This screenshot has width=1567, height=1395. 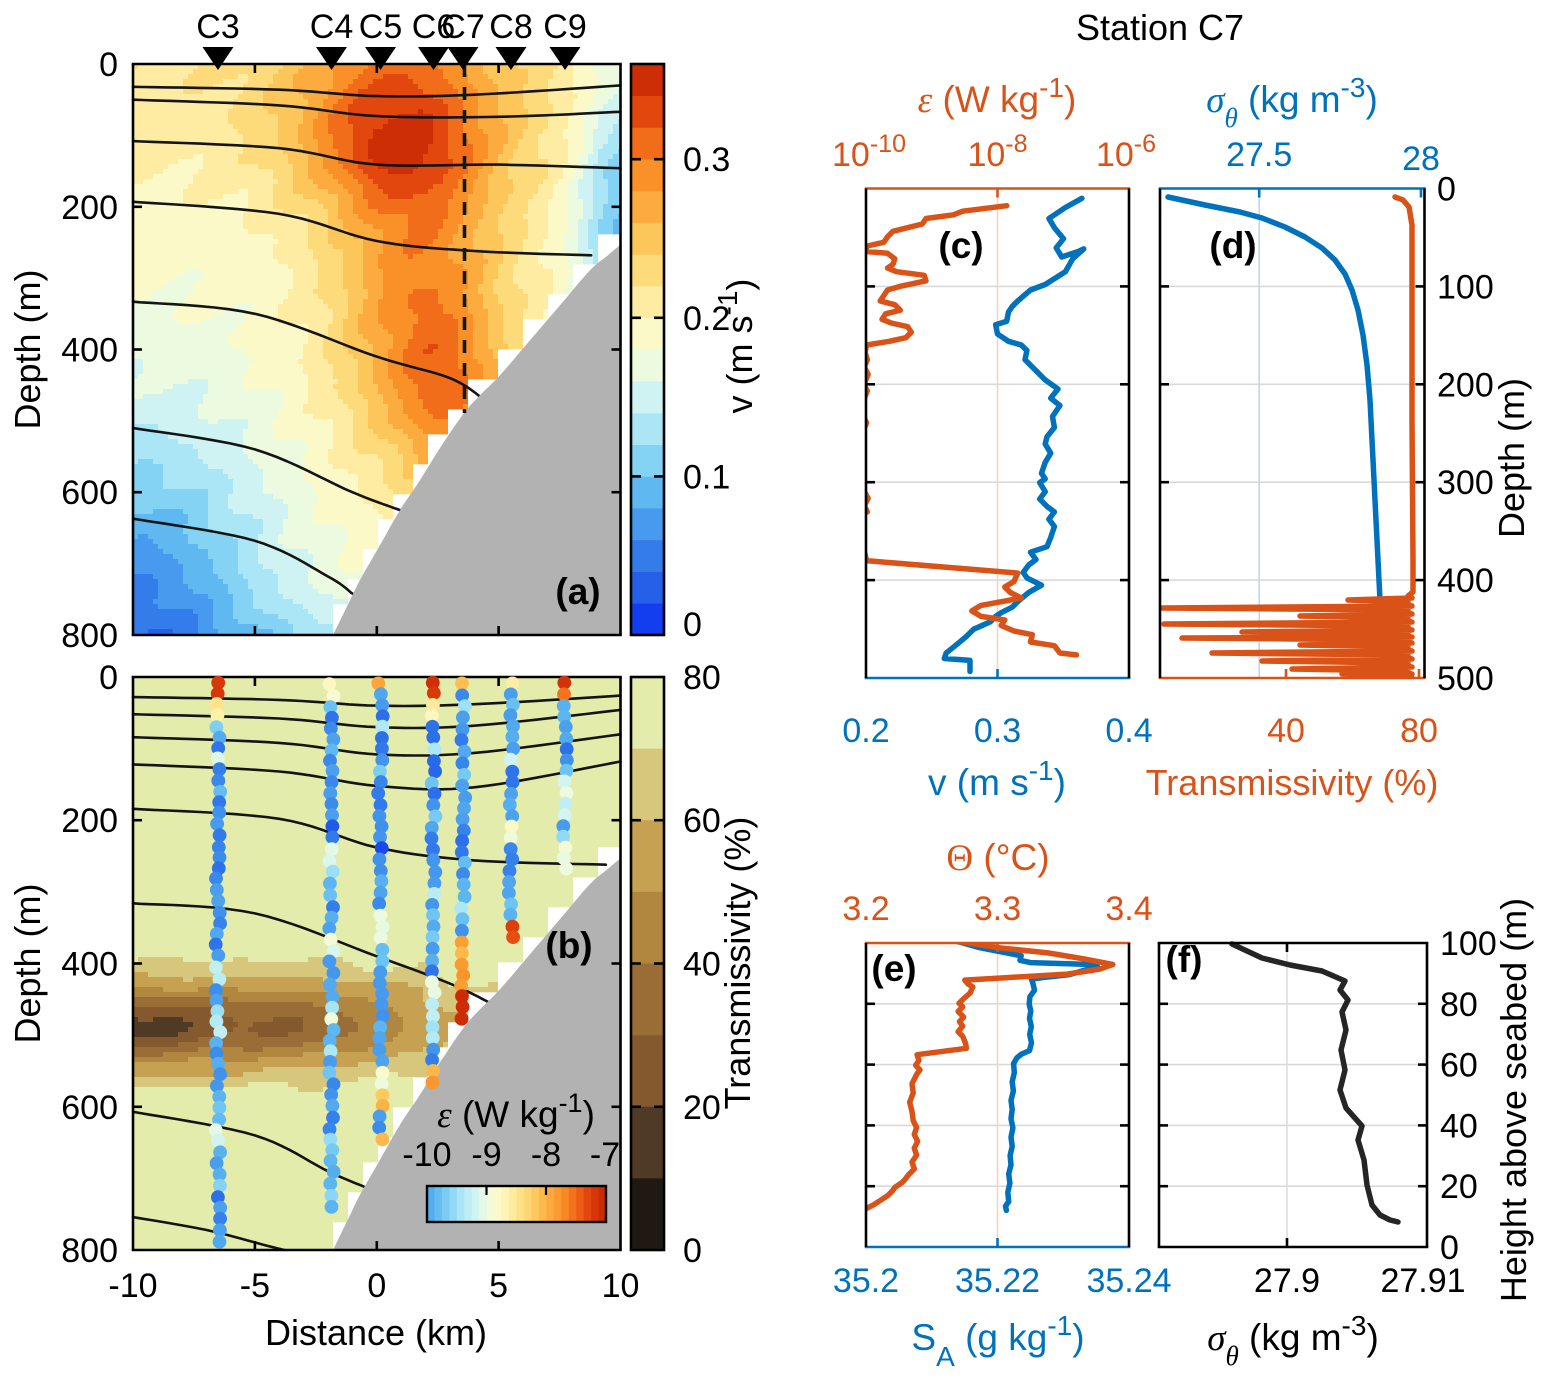 I want to click on svg-text: (b), so click(x=568, y=945).